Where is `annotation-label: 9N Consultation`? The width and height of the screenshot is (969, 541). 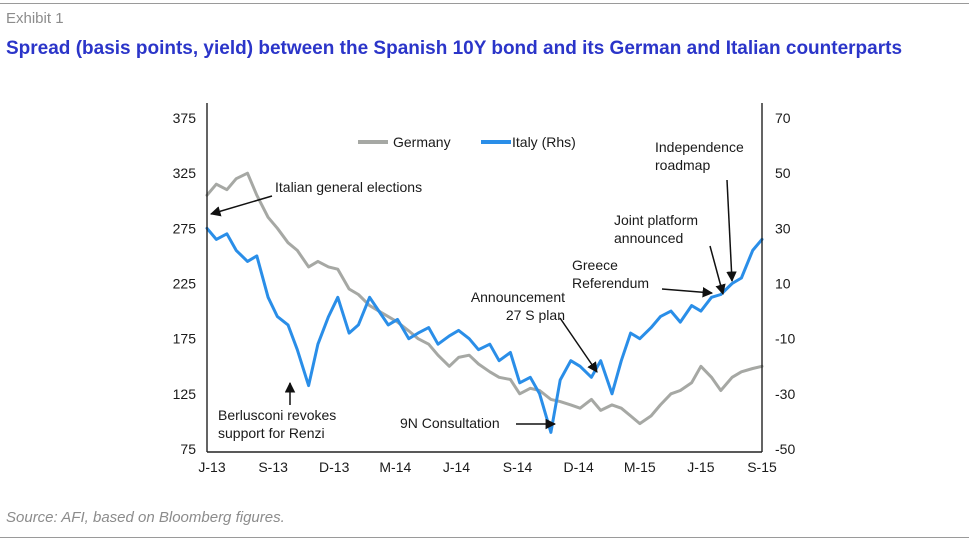 annotation-label: 9N Consultation is located at coordinates (450, 423).